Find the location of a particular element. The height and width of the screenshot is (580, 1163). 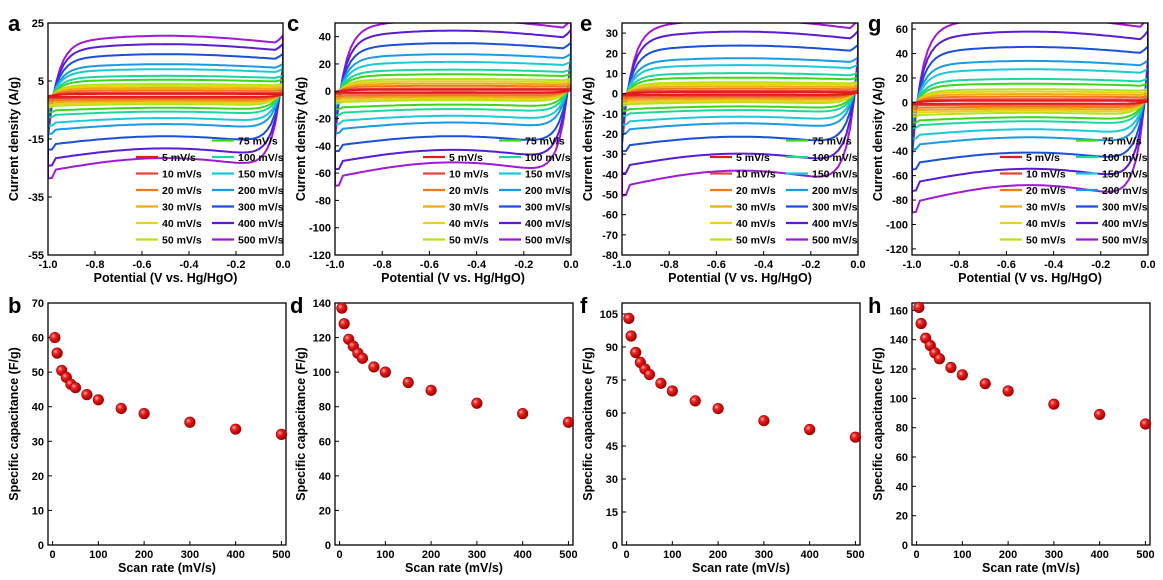

y-tick-label: 120 is located at coordinates (899, 370).